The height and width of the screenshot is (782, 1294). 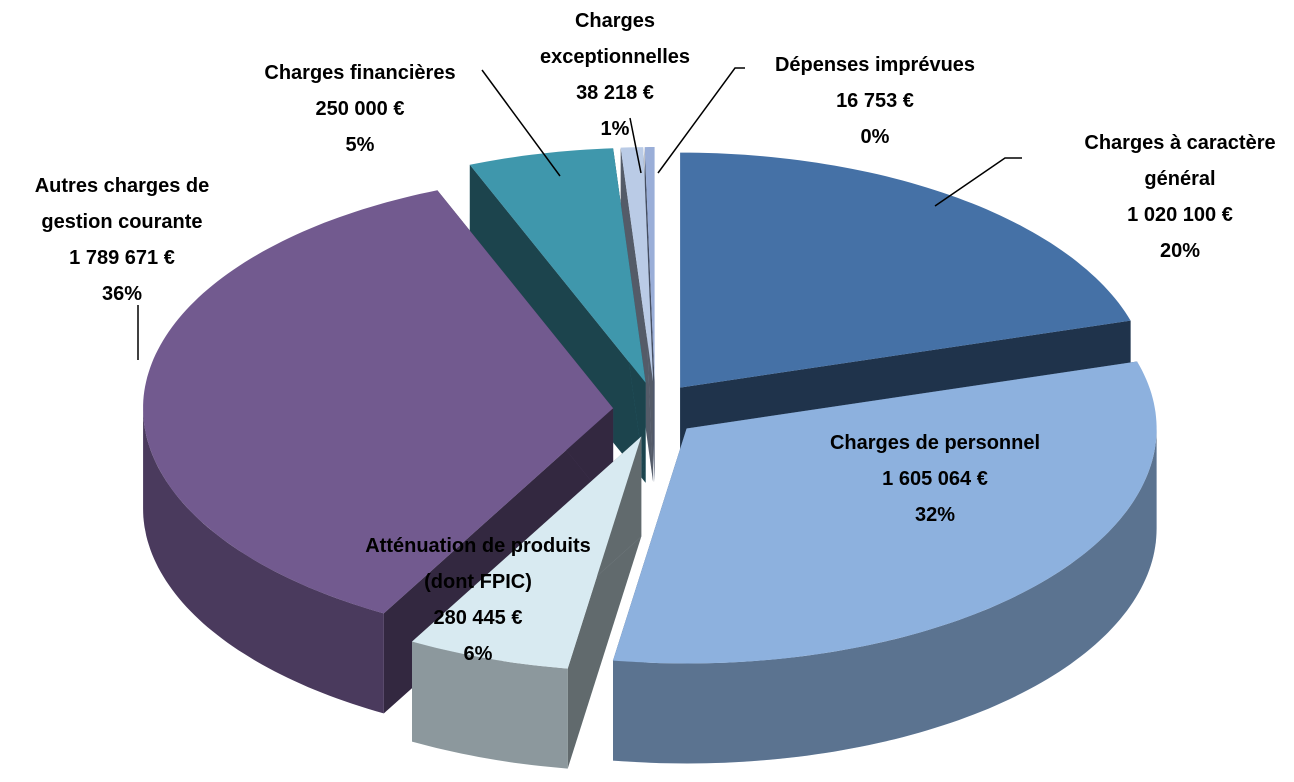 I want to click on slice-label: Charges financières 250 000 € 5%, so click(x=360, y=109).